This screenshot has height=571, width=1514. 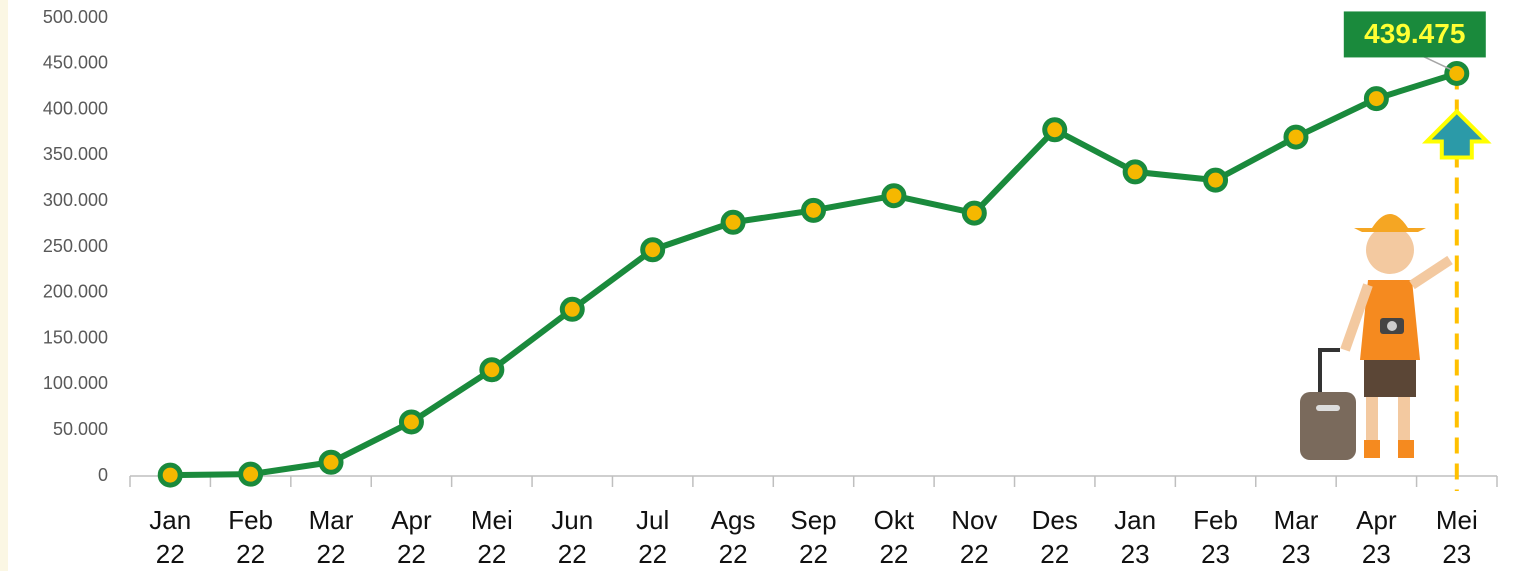 I want to click on y-tick-label: 350.000, so click(x=75, y=154).